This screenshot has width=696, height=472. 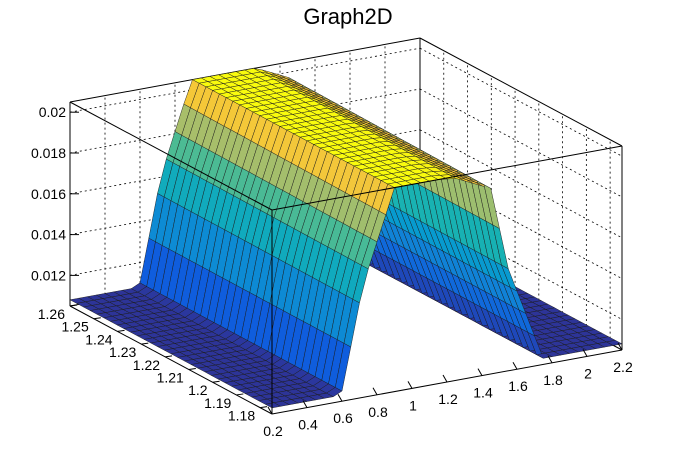 What do you see at coordinates (448, 390) in the screenshot?
I see `x-axis: 0.2 0.4 0.6 0.8 1 1.2 1.4 1.6 1.8 2 2.2` at bounding box center [448, 390].